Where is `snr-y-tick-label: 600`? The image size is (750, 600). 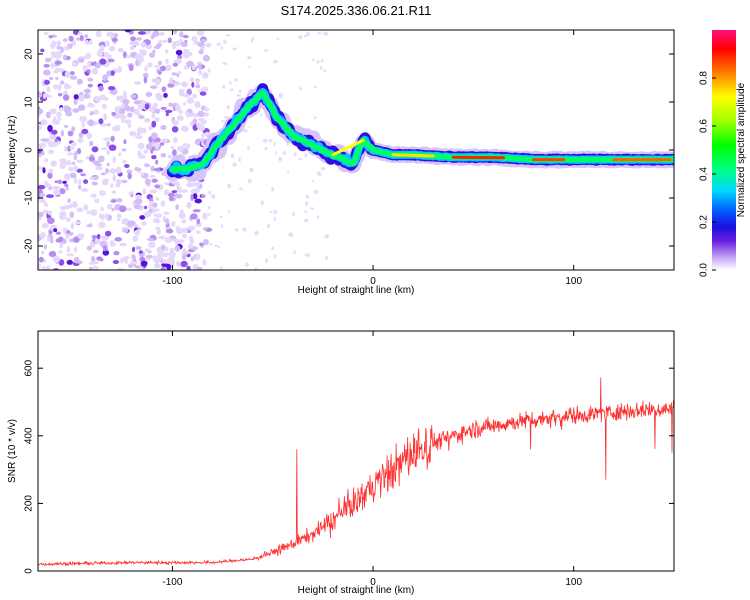 snr-y-tick-label: 600 is located at coordinates (29, 367).